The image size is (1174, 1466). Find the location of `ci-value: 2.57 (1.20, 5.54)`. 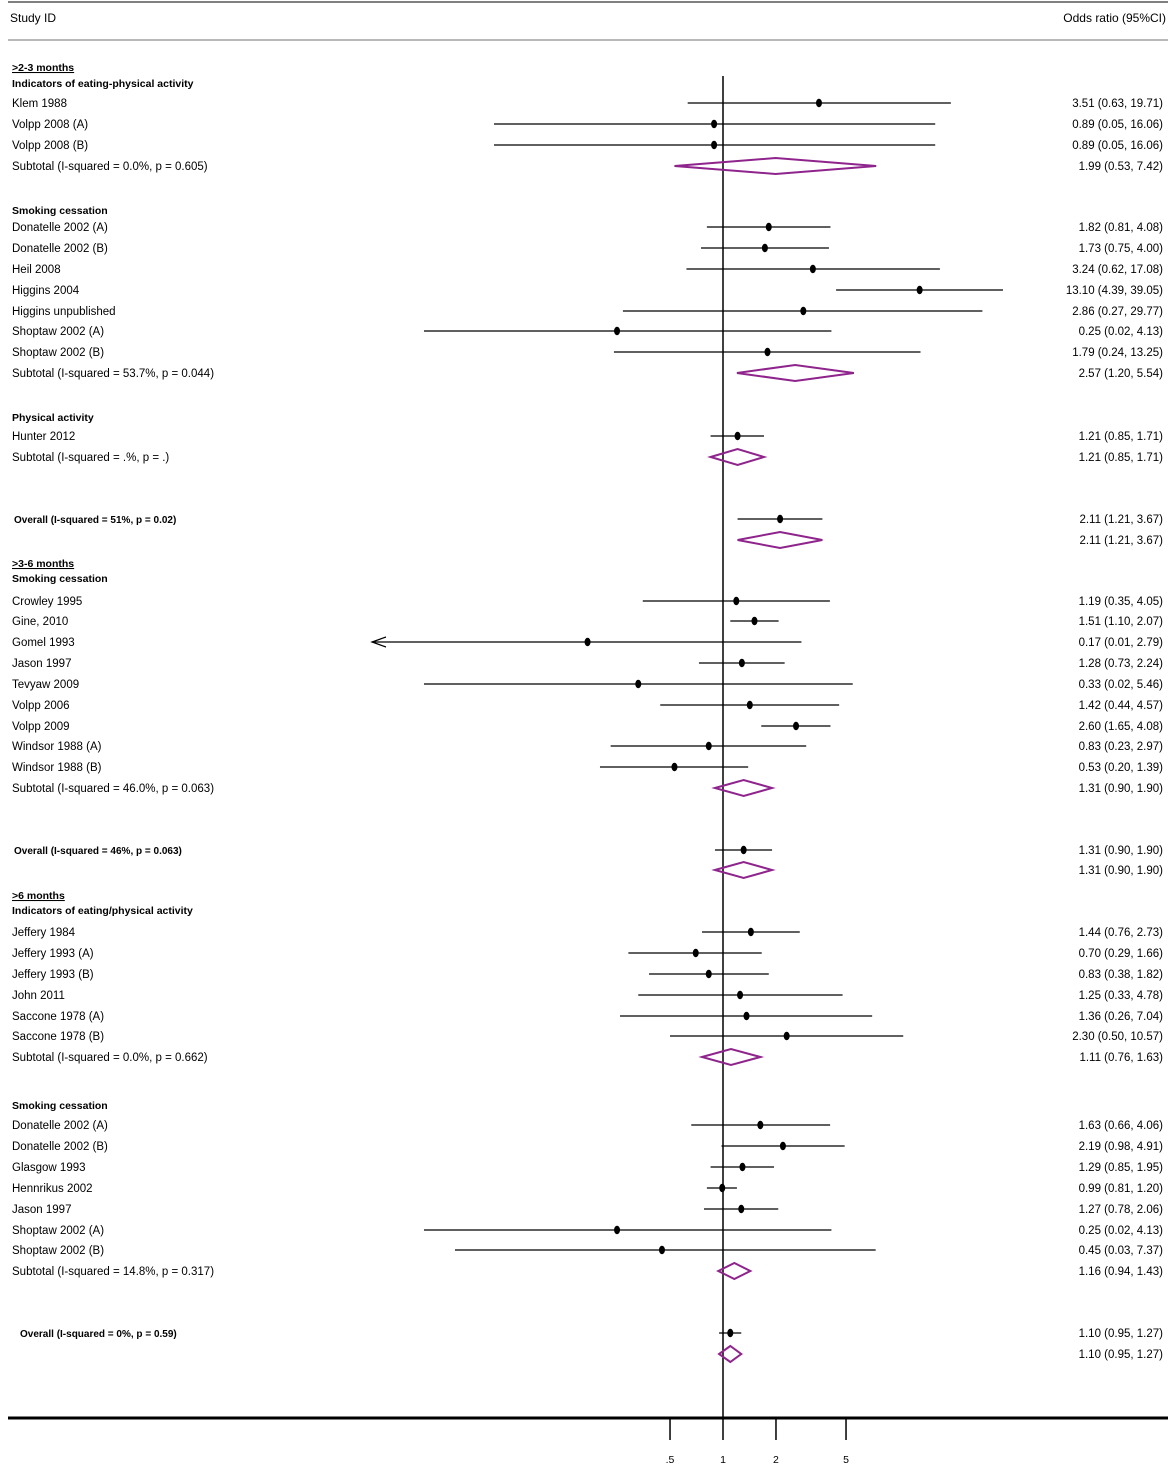

ci-value: 2.57 (1.20, 5.54) is located at coordinates (1121, 374).